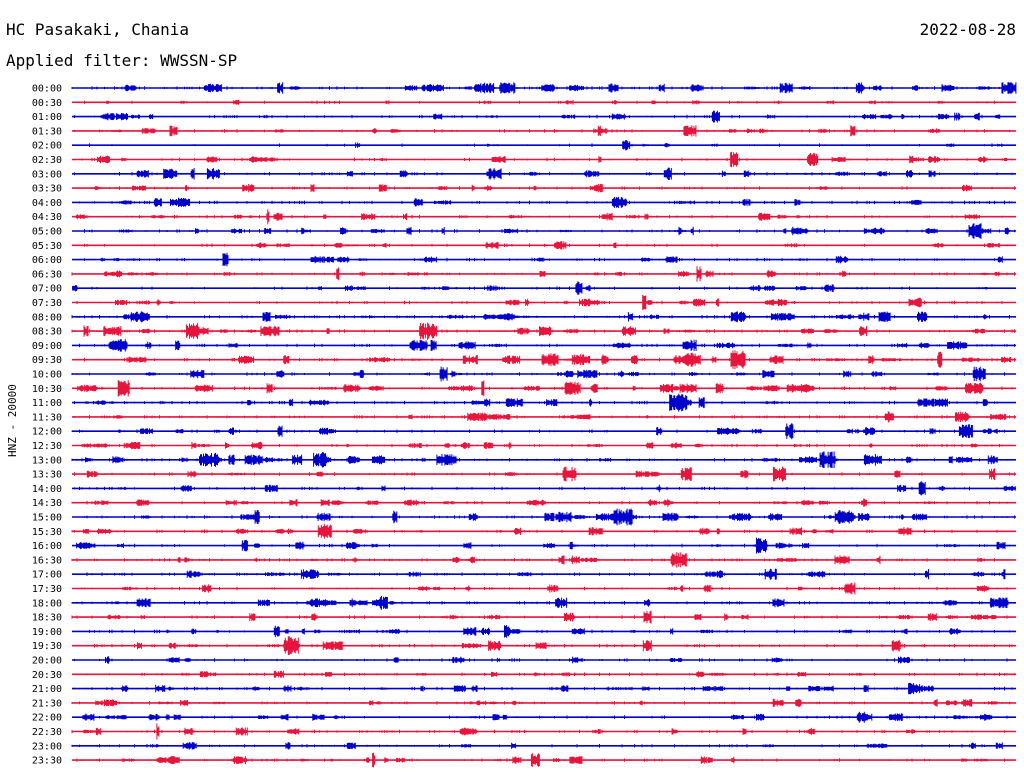  Describe the element at coordinates (47, 503) in the screenshot. I see `time-label: 14:30` at that location.